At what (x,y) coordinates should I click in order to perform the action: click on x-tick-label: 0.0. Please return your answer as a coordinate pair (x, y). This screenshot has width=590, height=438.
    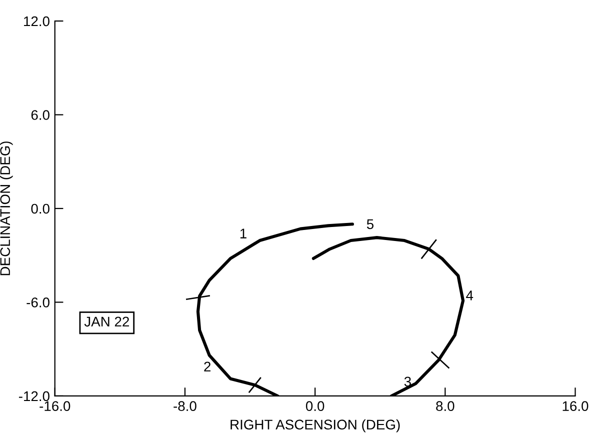
    Looking at the image, I should click on (315, 406).